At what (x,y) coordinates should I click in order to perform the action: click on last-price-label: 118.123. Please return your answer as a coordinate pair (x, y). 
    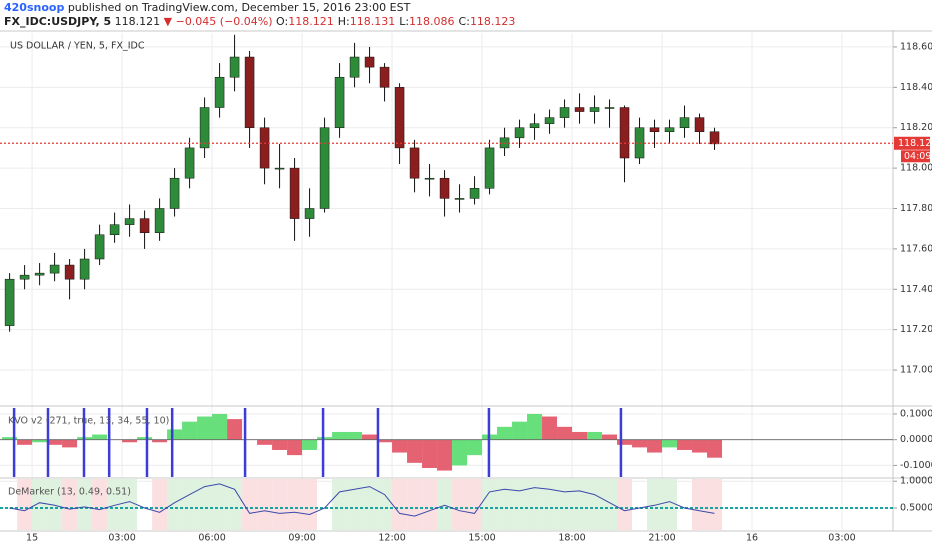
    Looking at the image, I should click on (915, 143).